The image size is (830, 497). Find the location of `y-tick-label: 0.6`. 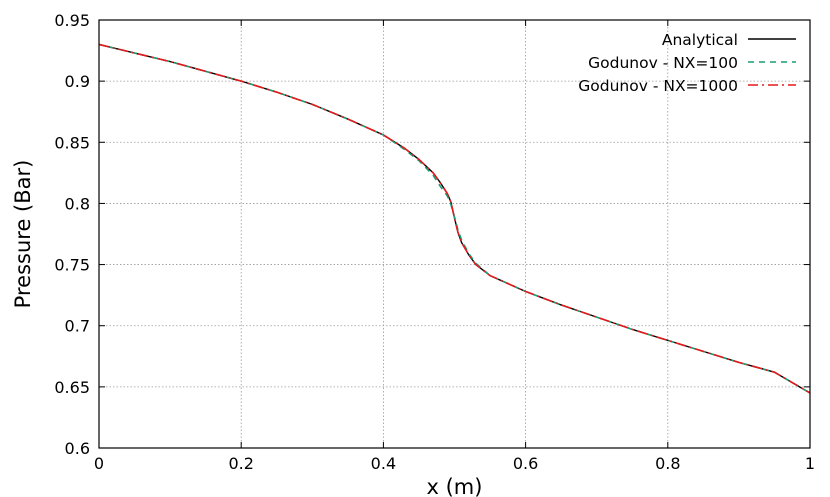

y-tick-label: 0.6 is located at coordinates (77, 448).